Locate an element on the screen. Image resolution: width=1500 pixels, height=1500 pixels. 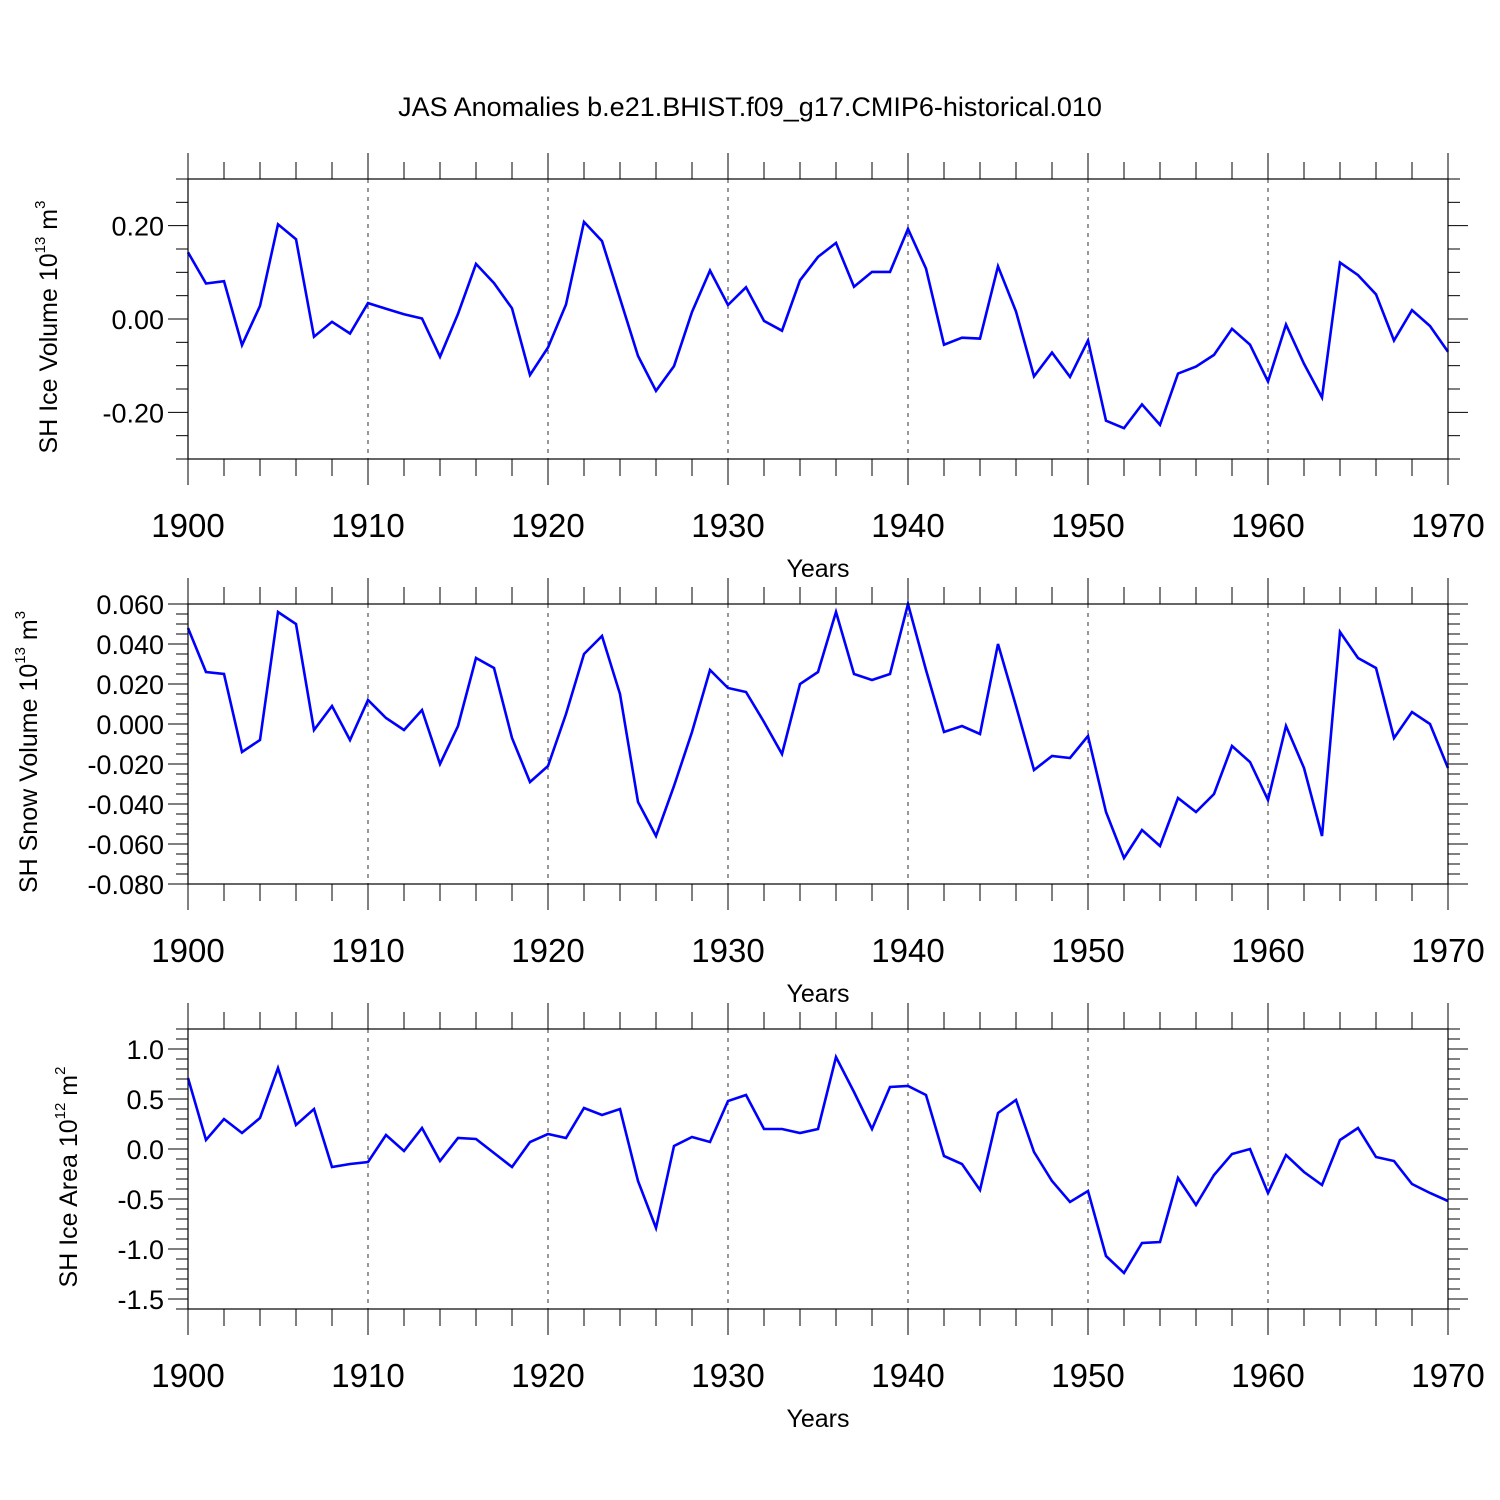
y-tick-label: -0.20 is located at coordinates (133, 413).